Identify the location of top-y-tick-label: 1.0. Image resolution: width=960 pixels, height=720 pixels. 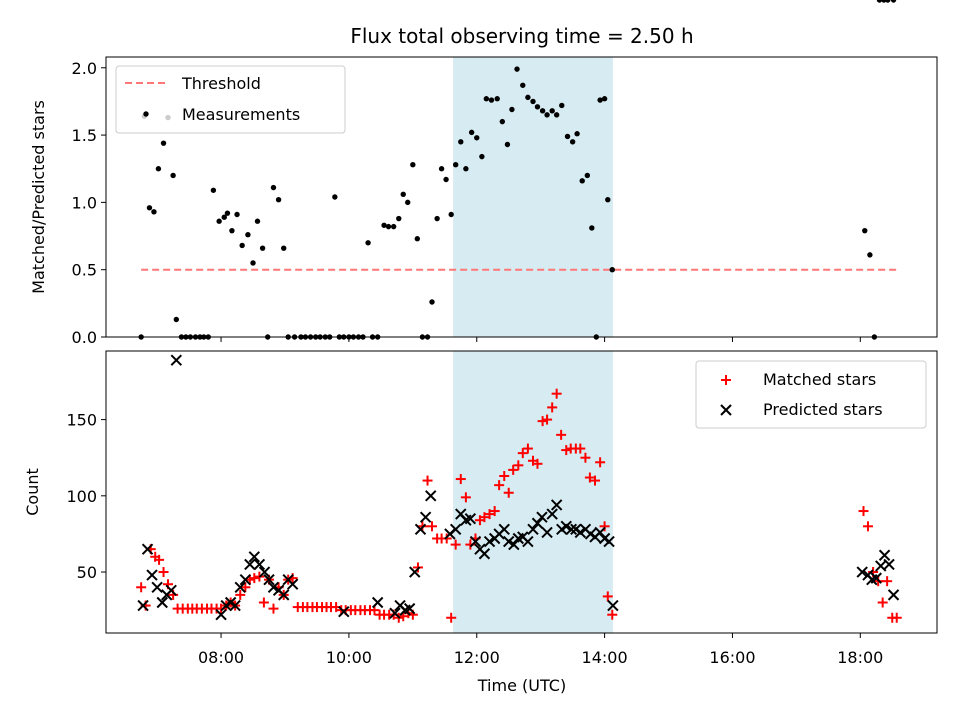
(84, 202).